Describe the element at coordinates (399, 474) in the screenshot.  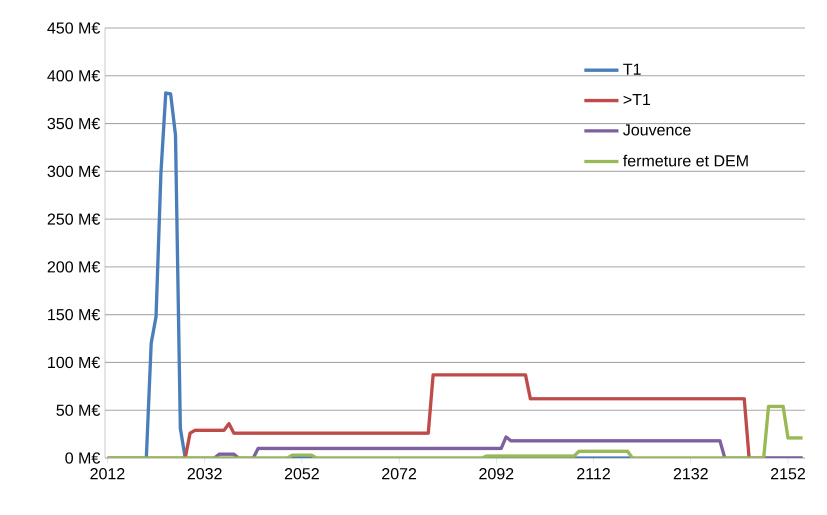
I see `x-tick-label: 2072` at that location.